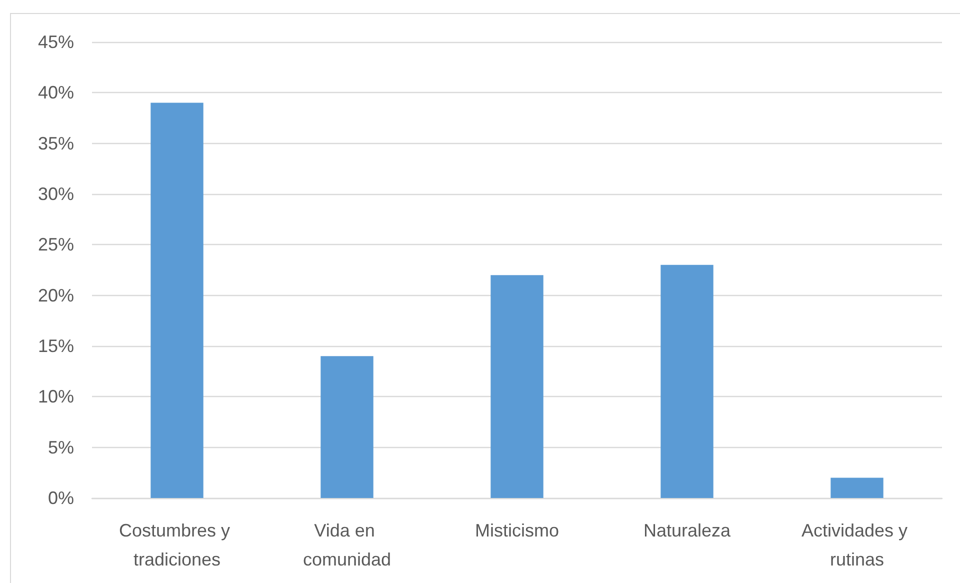 The height and width of the screenshot is (583, 960). What do you see at coordinates (56, 194) in the screenshot?
I see `y-tick-label: 30%` at bounding box center [56, 194].